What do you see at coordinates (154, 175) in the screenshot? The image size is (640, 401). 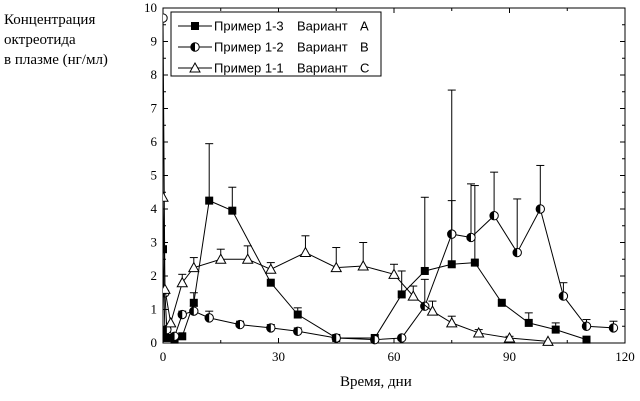 I see `y-tick-label-5: 5` at bounding box center [154, 175].